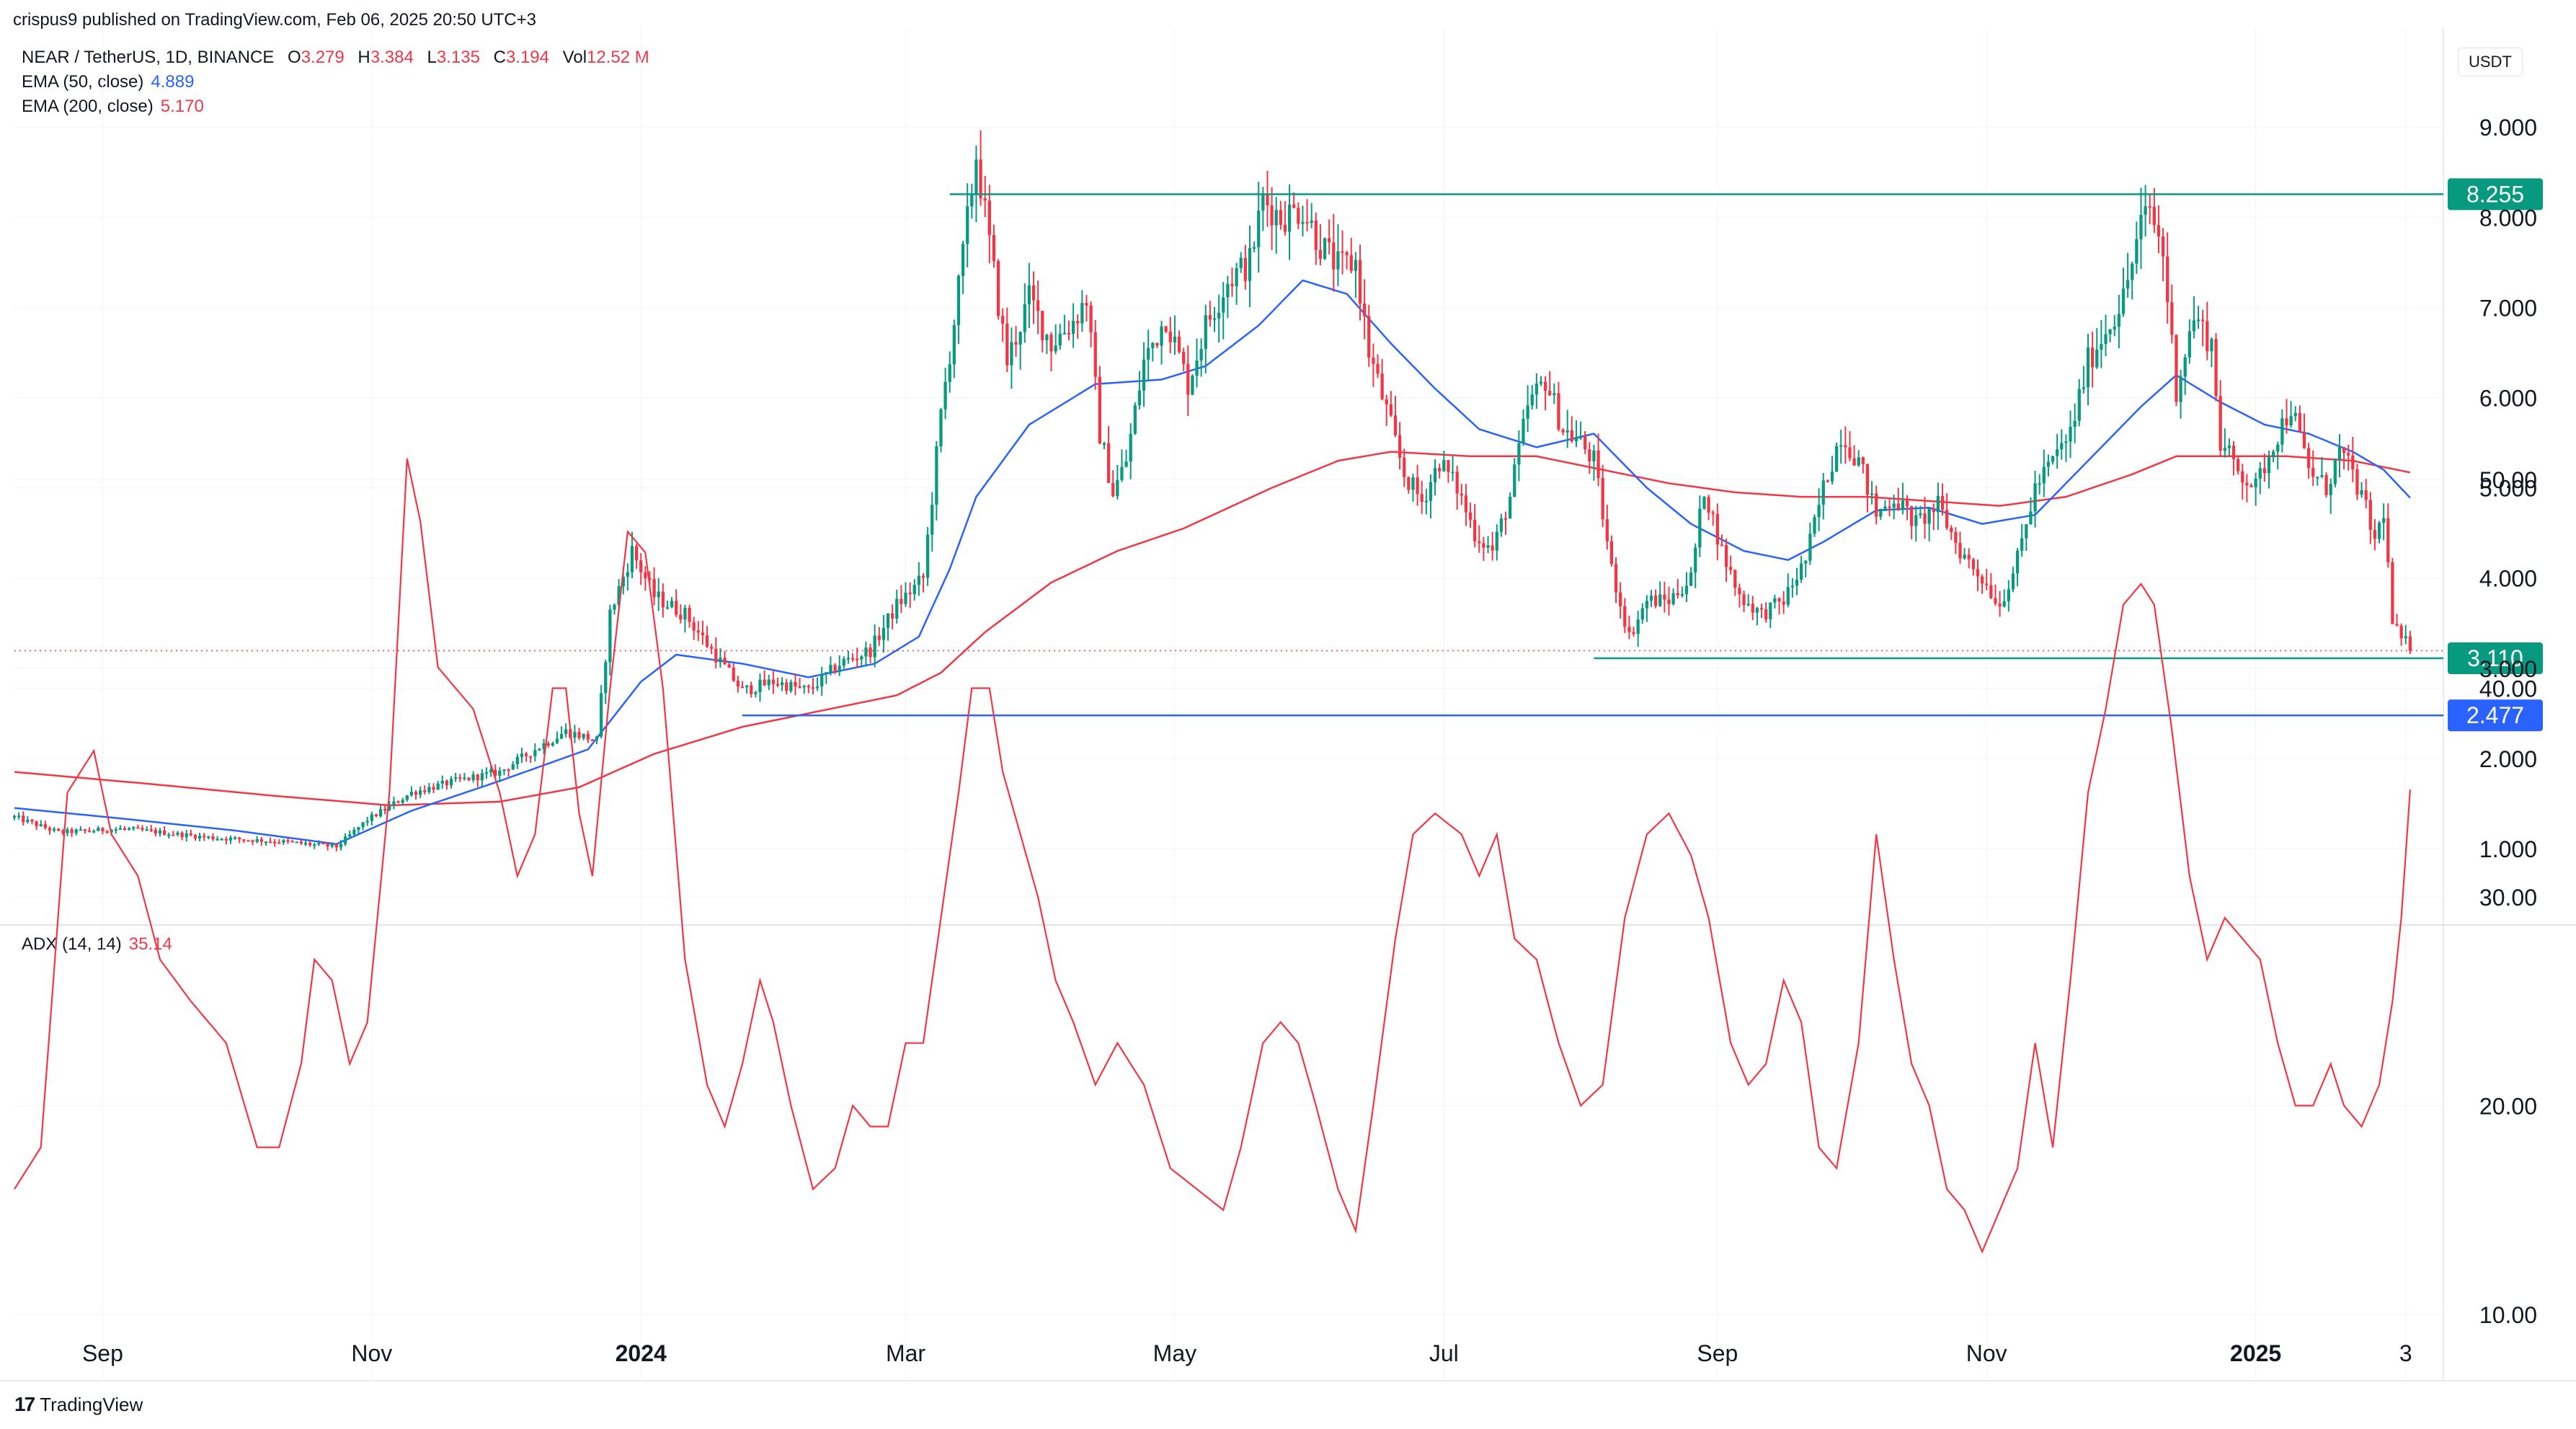 The width and height of the screenshot is (2576, 1429). Describe the element at coordinates (1444, 1353) in the screenshot. I see `time-tick-label: Jul` at that location.